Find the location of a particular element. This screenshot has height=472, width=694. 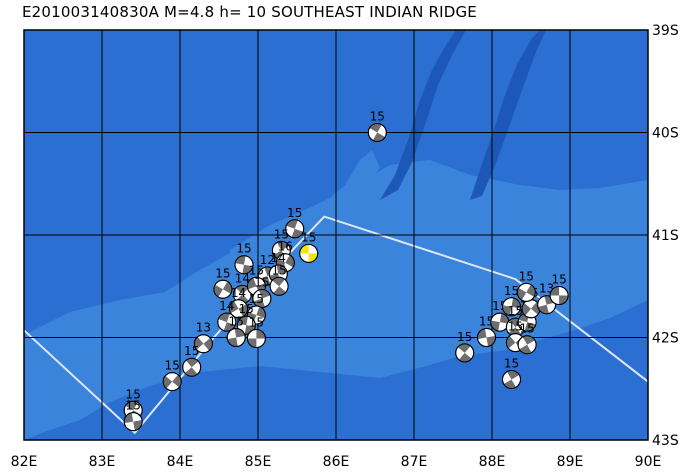

lat-tick-label: 43S is located at coordinates (665, 441).